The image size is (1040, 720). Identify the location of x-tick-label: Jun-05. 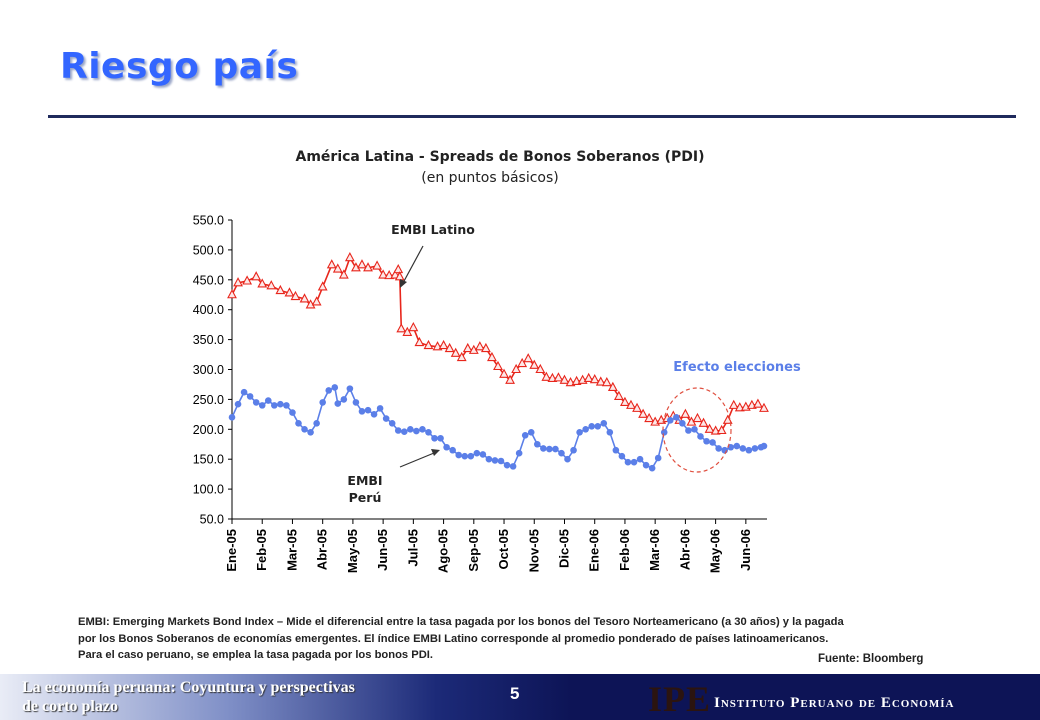
(382, 550).